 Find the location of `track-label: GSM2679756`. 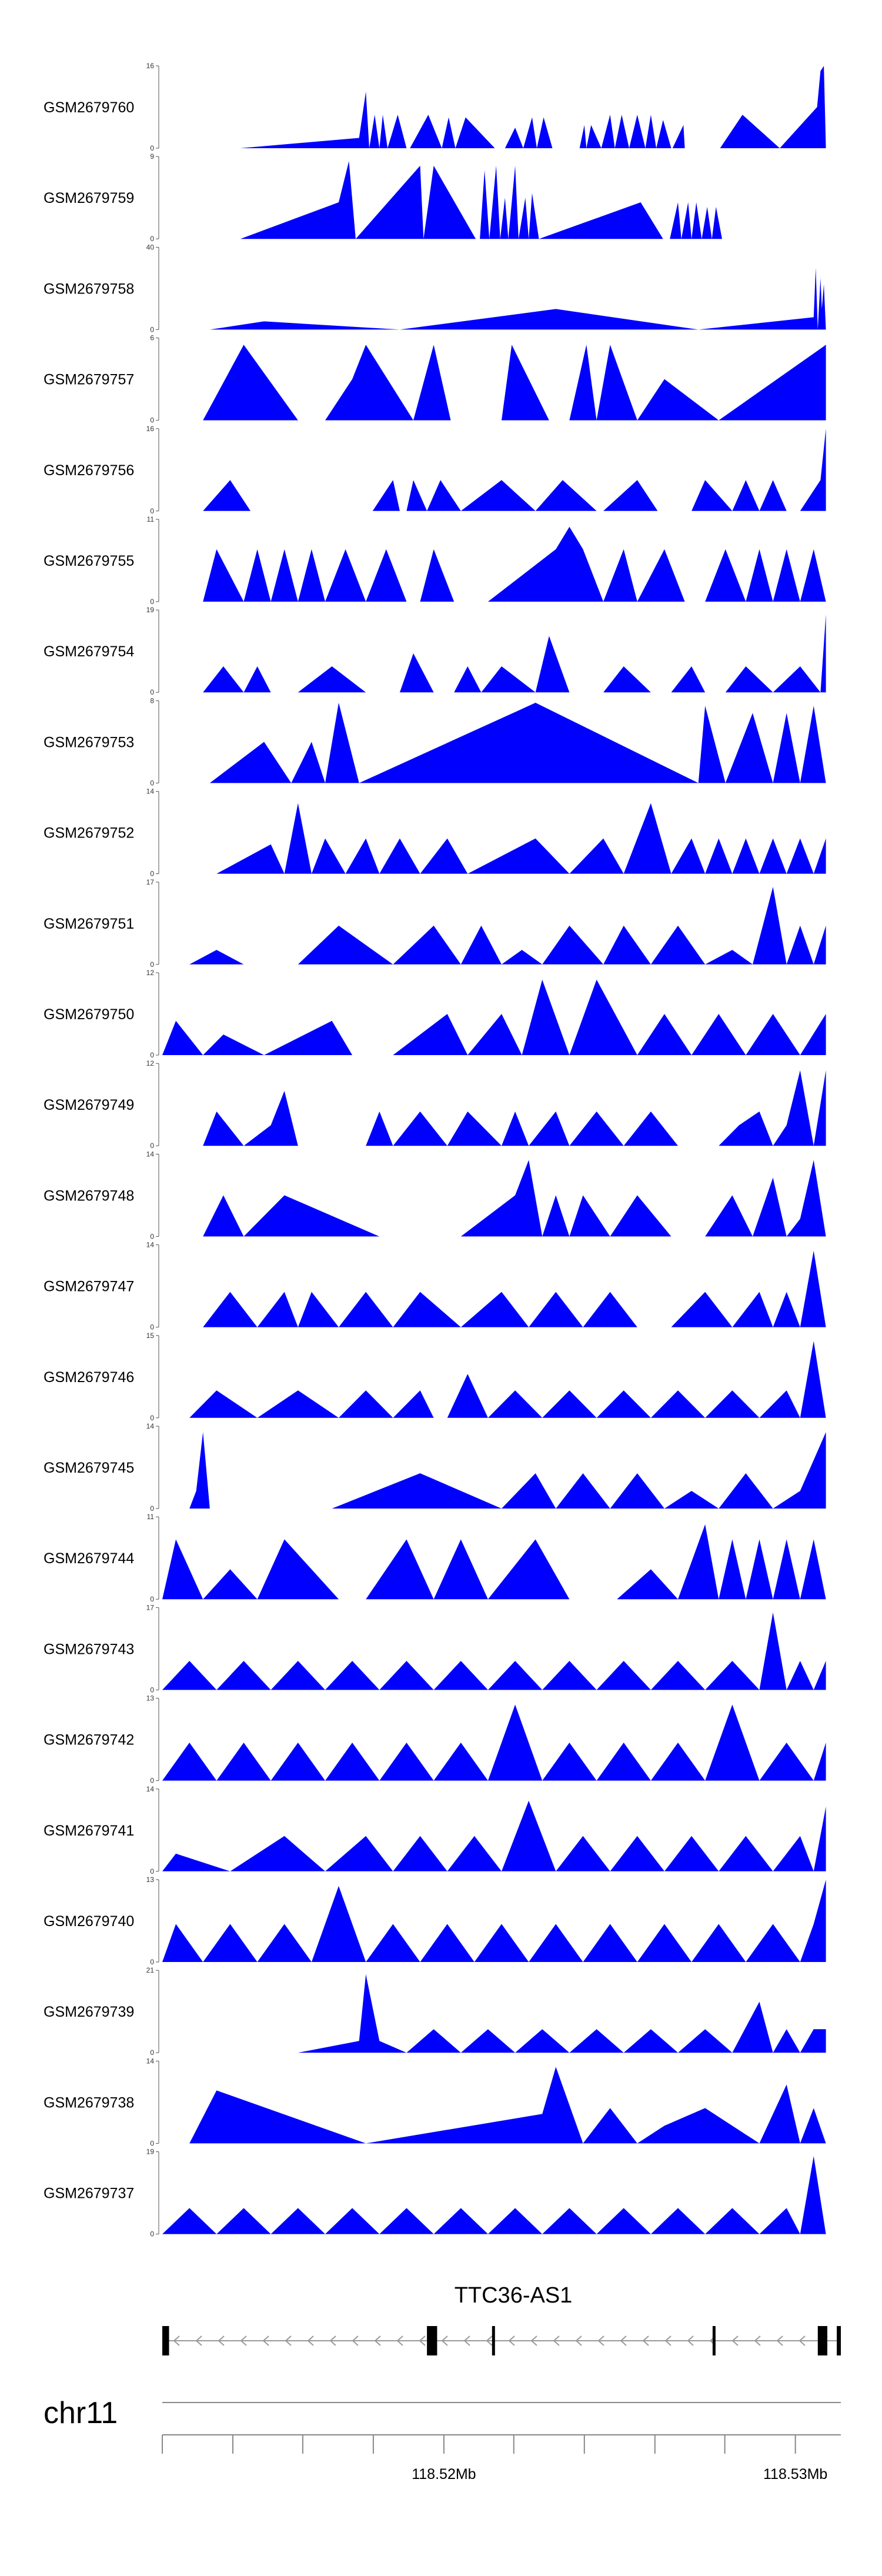

track-label: GSM2679756 is located at coordinates (89, 470).